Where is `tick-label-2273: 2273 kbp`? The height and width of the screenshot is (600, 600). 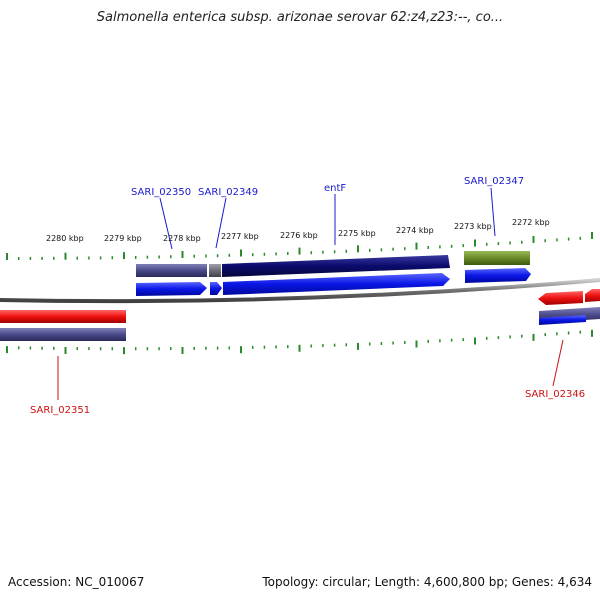 tick-label-2273: 2273 kbp is located at coordinates (473, 226).